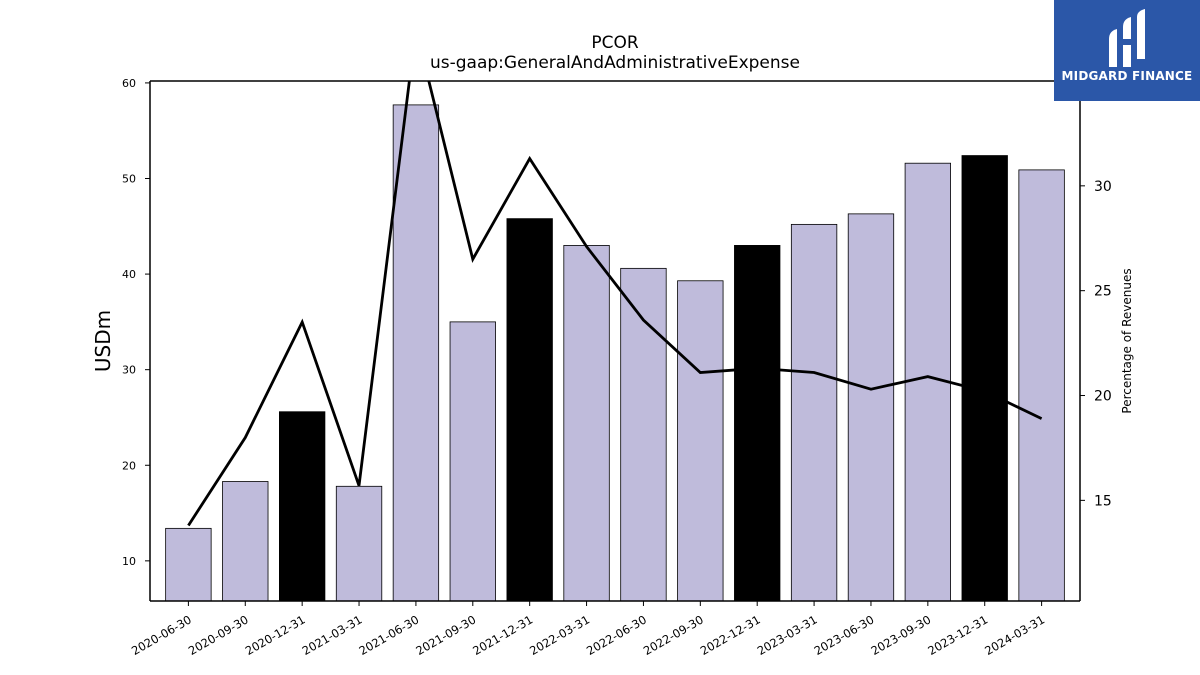 Image resolution: width=1200 pixels, height=675 pixels. What do you see at coordinates (844, 635) in the screenshot?
I see `x-tick-label: 2023-06-30` at bounding box center [844, 635].